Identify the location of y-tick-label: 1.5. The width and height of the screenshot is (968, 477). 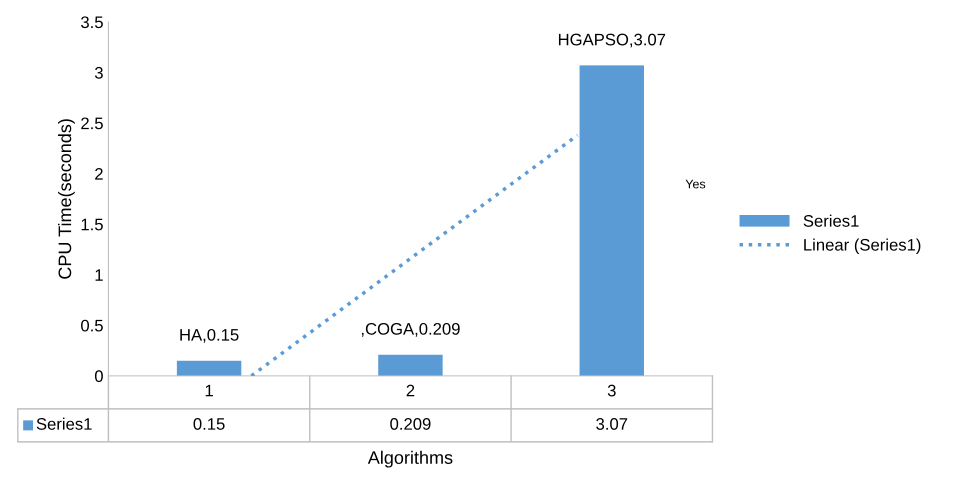
(92, 224).